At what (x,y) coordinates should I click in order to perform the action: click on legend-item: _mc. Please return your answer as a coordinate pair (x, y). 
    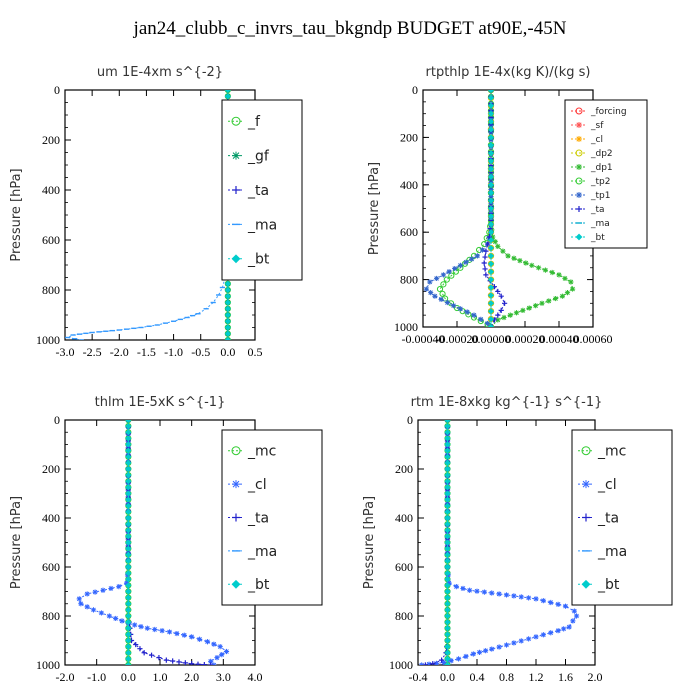
    Looking at the image, I should click on (602, 452).